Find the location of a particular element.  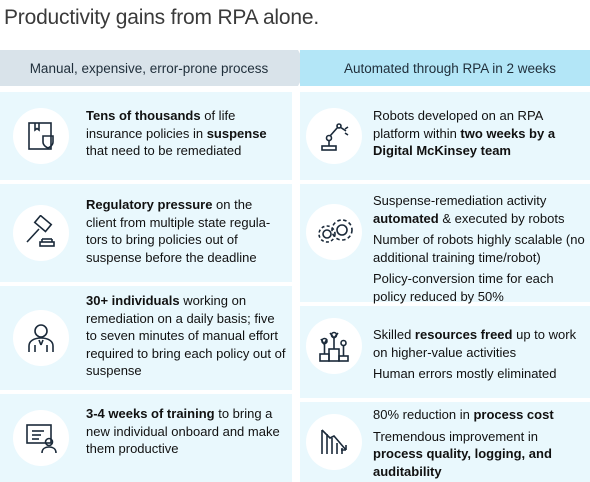

podium-people-icon is located at coordinates (334, 346).